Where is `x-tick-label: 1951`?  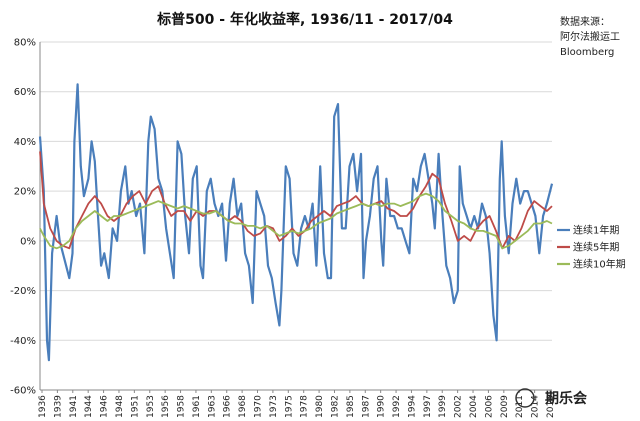 x-tick-label: 1951 is located at coordinates (135, 406).